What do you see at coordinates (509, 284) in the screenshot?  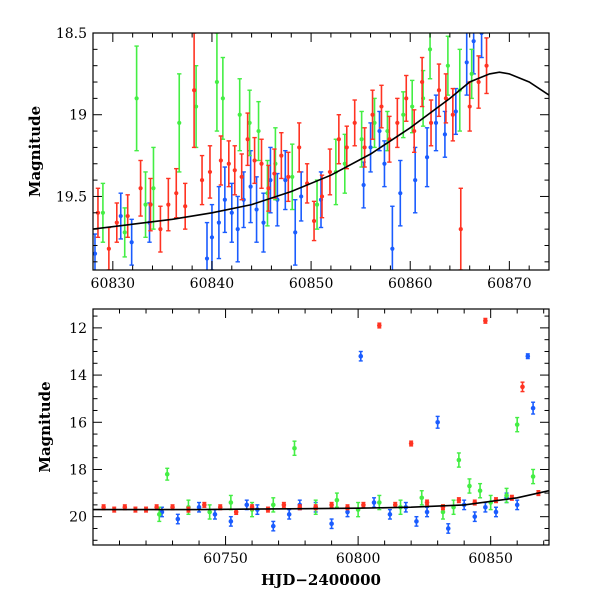 I see `x-tick-label: 60870` at bounding box center [509, 284].